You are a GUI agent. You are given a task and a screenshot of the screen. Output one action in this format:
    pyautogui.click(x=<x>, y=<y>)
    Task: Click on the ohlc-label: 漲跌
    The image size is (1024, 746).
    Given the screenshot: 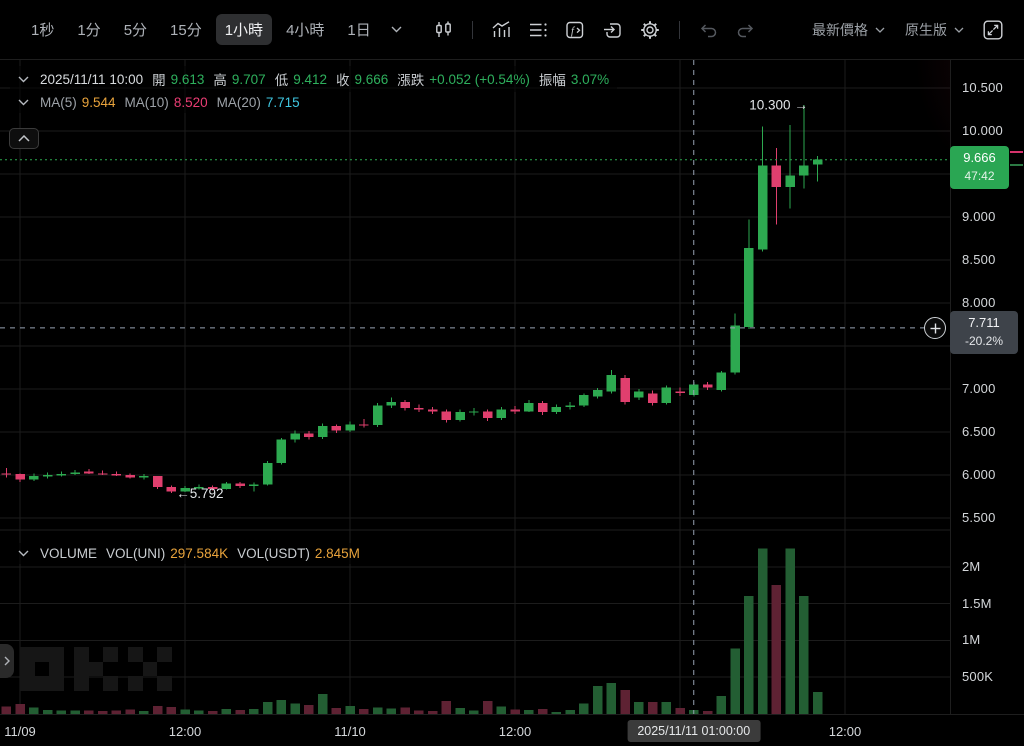 What is the action you would take?
    pyautogui.click(x=411, y=80)
    